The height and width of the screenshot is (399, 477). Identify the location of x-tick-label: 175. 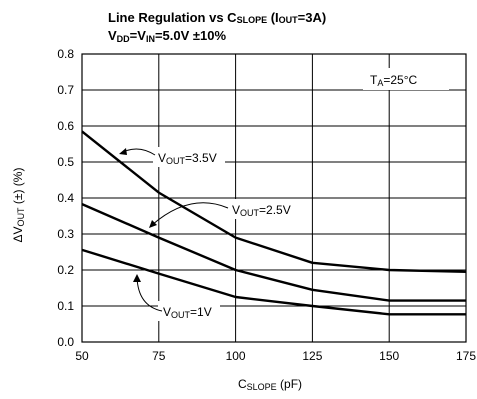
(466, 356).